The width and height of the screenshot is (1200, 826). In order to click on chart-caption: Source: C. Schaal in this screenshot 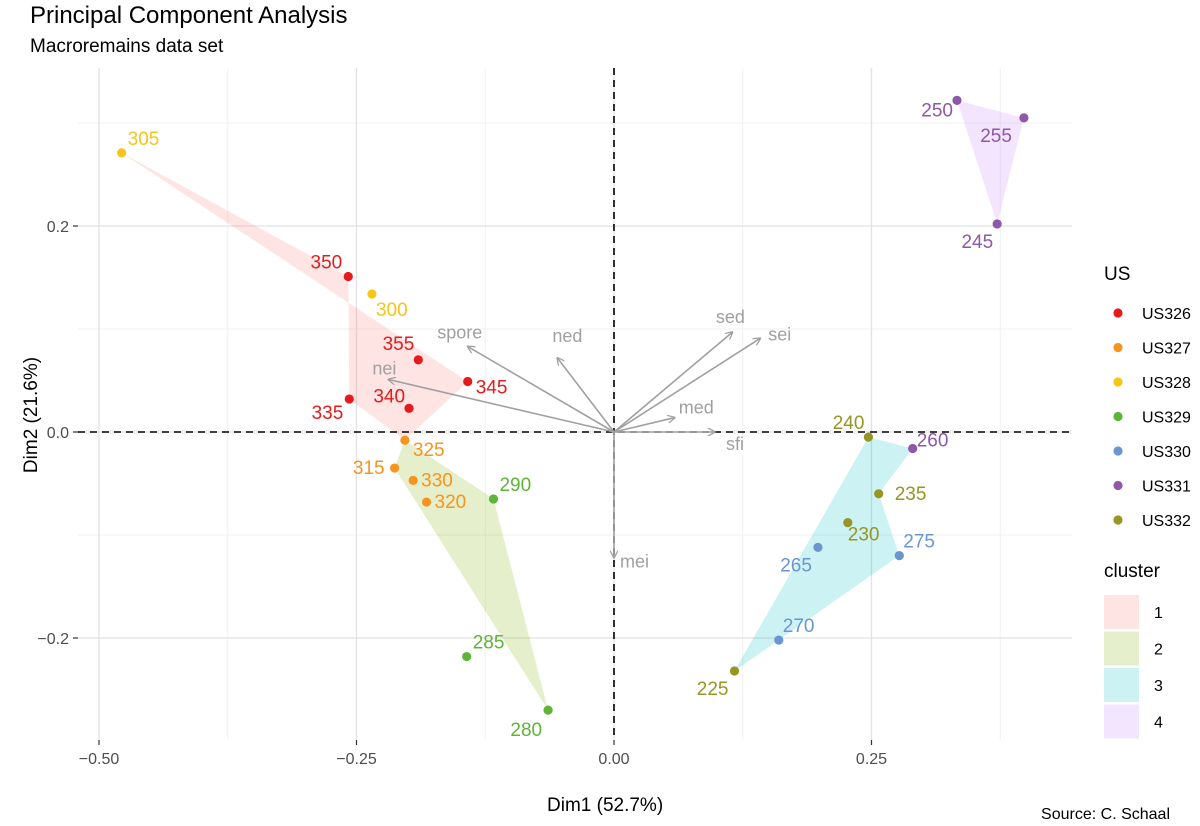, I will do `click(1105, 814)`.